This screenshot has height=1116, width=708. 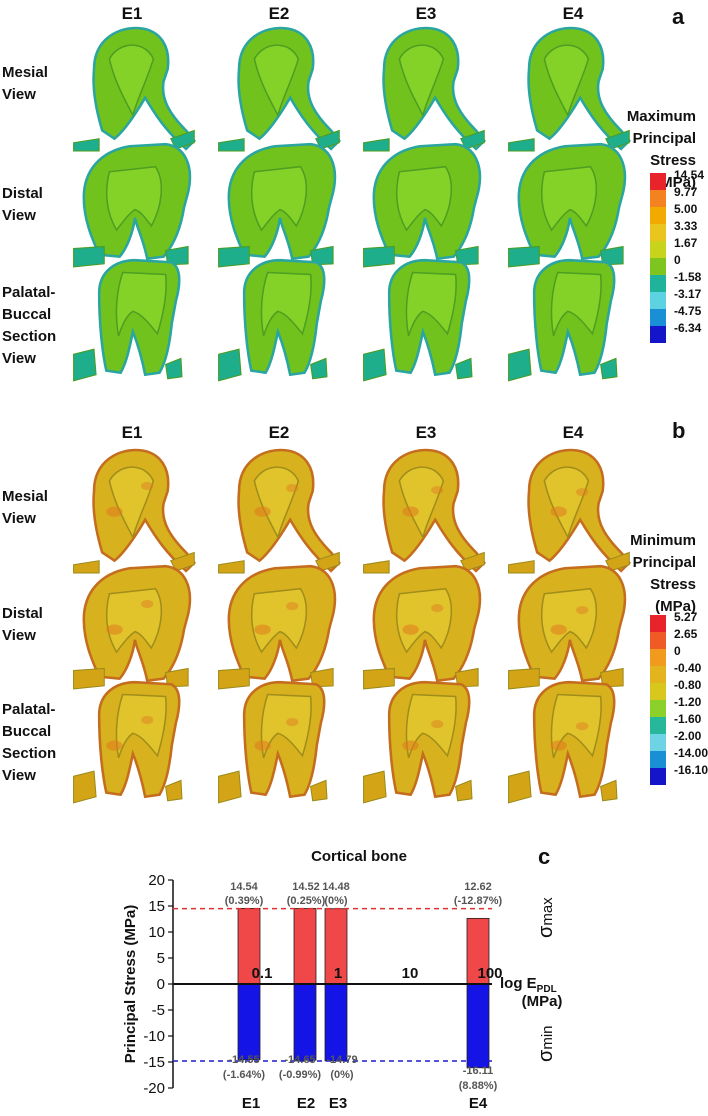 What do you see at coordinates (306, 901) in the screenshot?
I see `max-percent-label: (0.25%)` at bounding box center [306, 901].